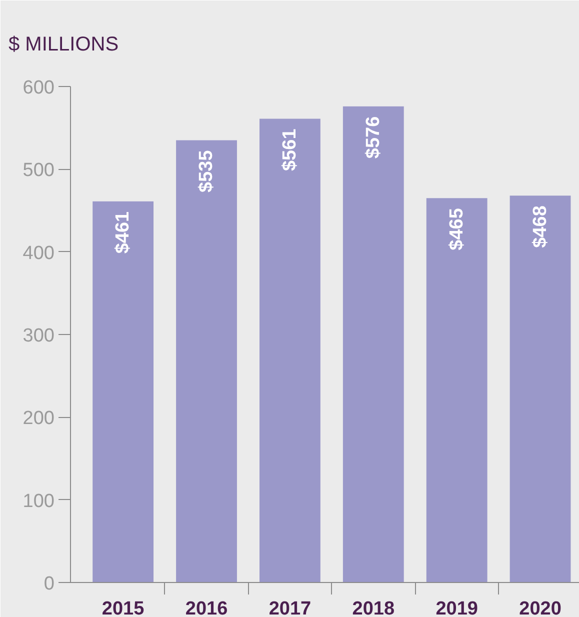 The width and height of the screenshot is (579, 617). Describe the element at coordinates (373, 137) in the screenshot. I see `data-label: $576` at that location.